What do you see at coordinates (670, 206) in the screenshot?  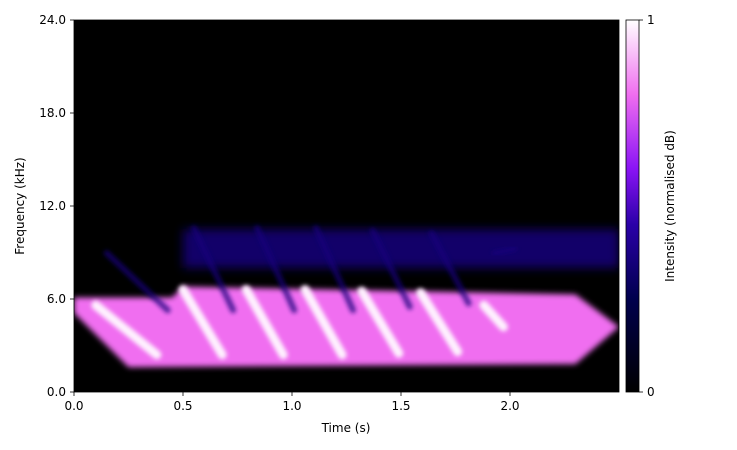 I see `colorbar-label: Intensity (normalised dB)` at bounding box center [670, 206].